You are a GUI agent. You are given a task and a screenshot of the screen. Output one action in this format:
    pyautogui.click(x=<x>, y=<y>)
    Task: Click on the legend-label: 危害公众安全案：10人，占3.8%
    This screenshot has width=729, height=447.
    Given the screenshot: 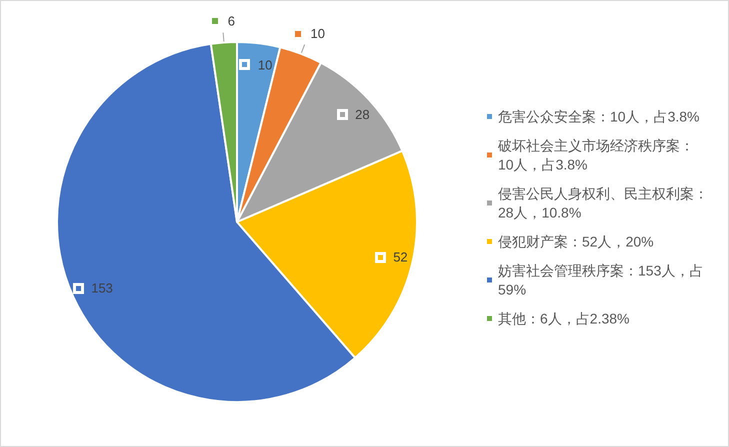 What is the action you would take?
    pyautogui.click(x=599, y=116)
    